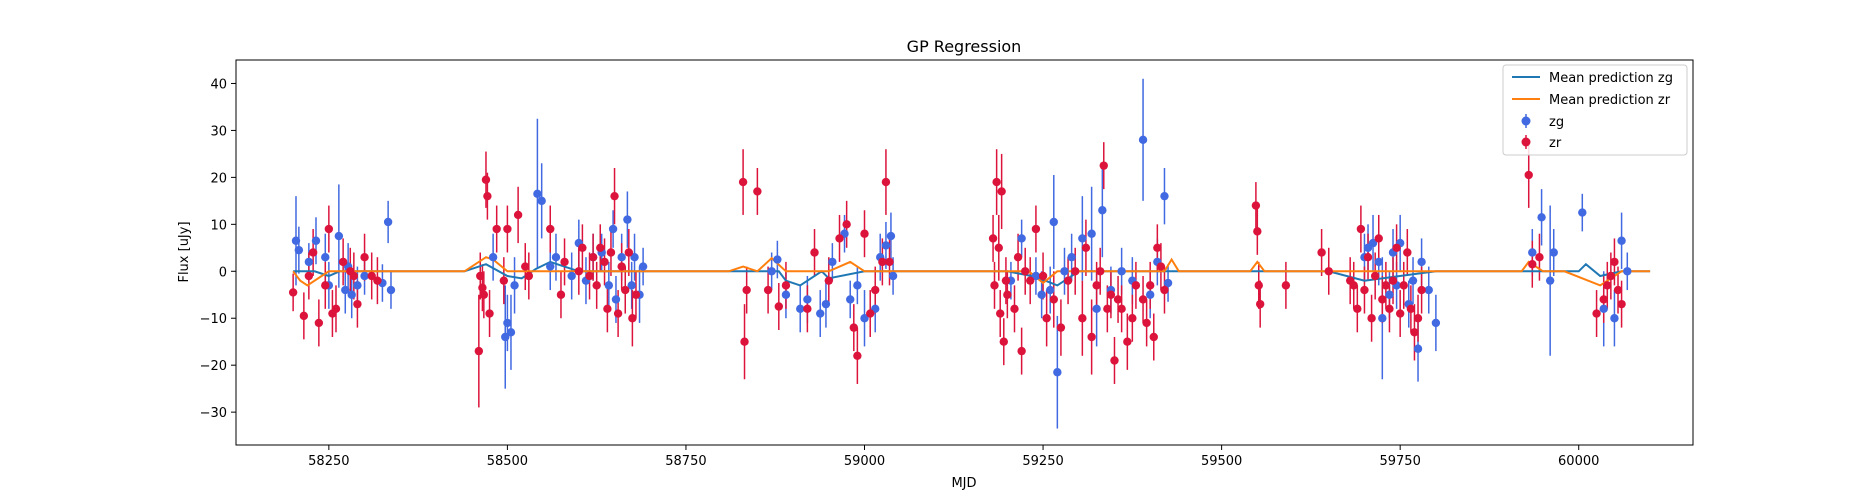 The image size is (1875, 500). I want to click on y-tick-label: 20, so click(218, 178).